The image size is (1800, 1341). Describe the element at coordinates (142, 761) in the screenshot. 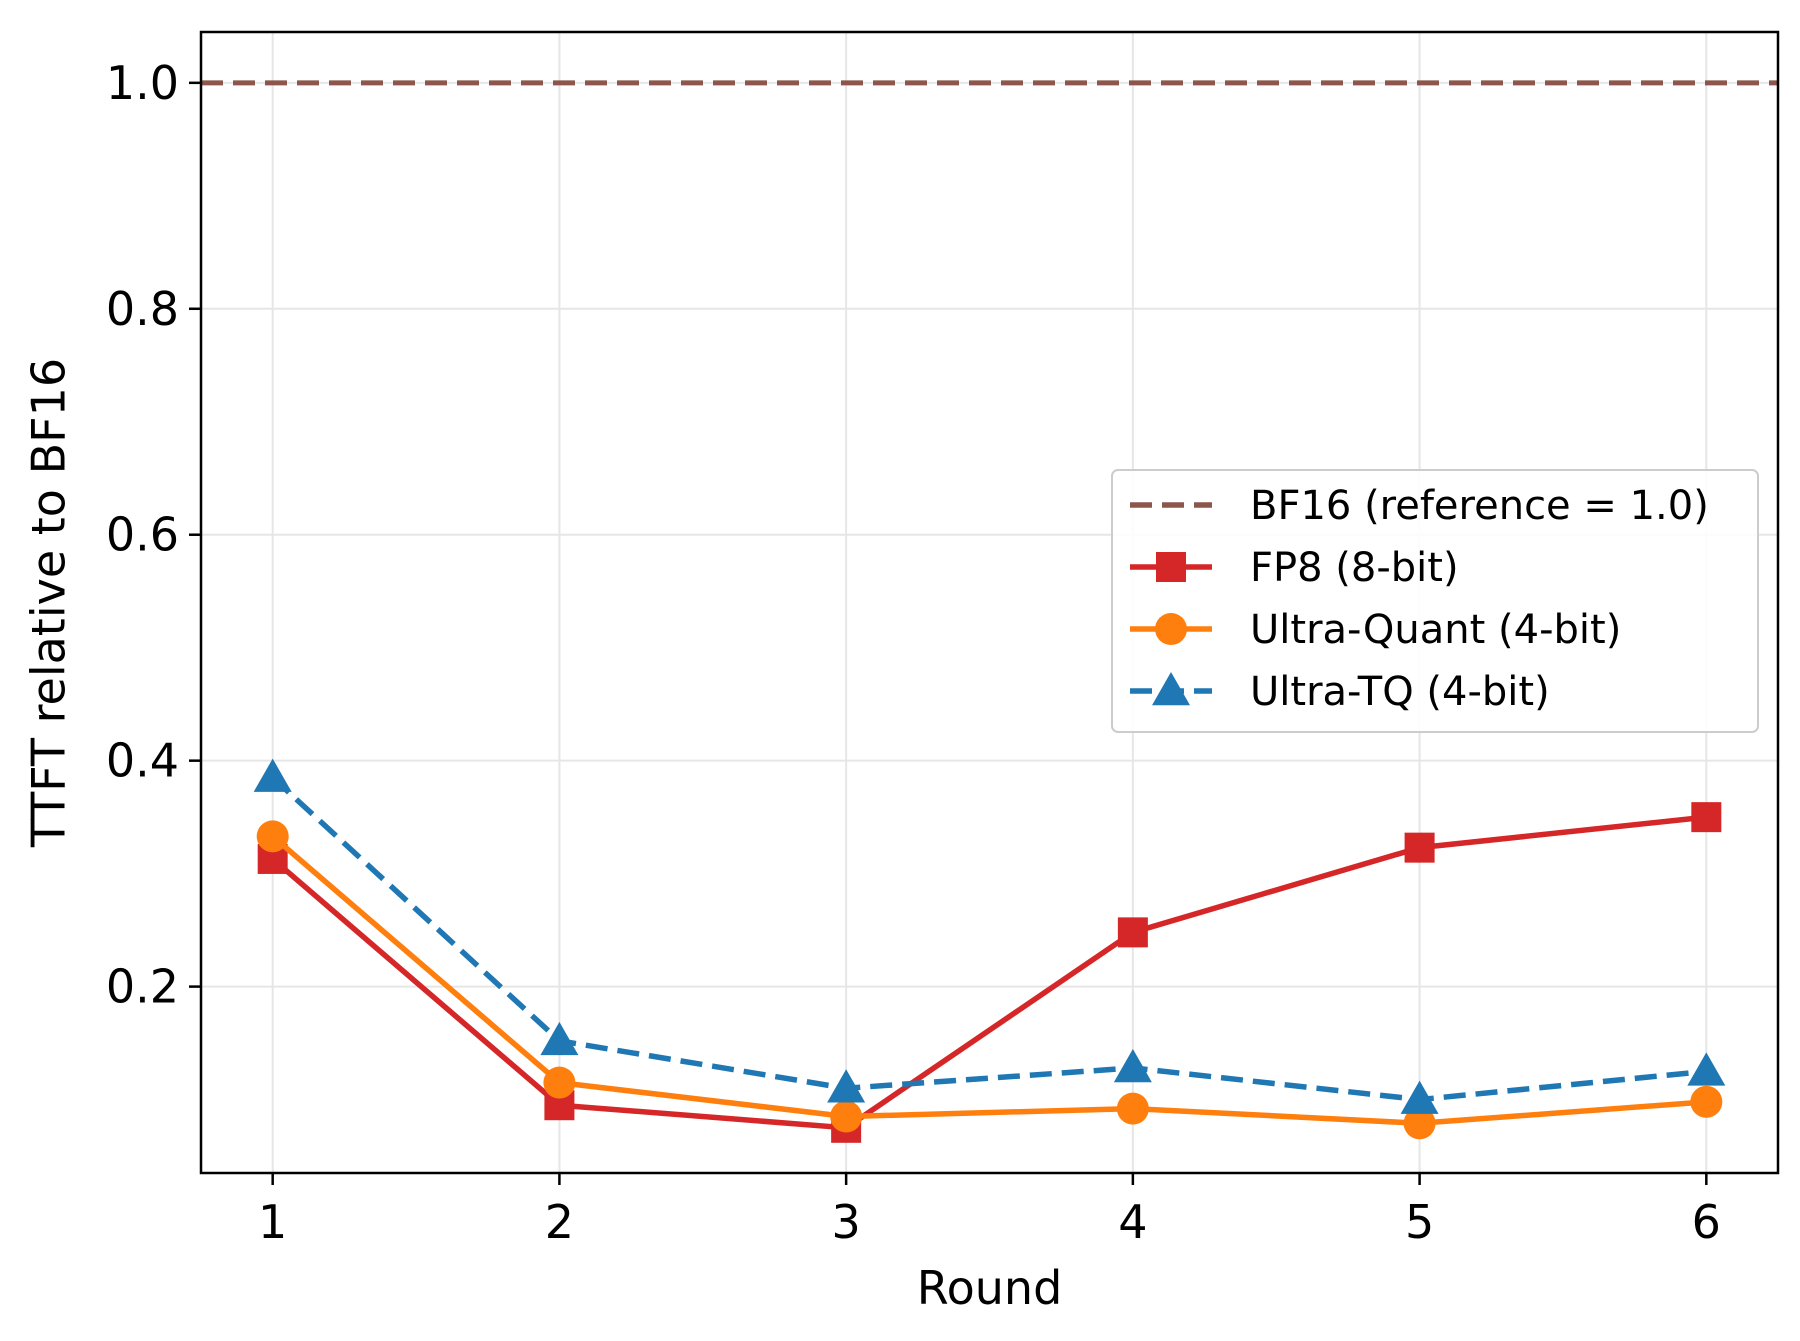

I see `y-tick-label: 0.4` at that location.